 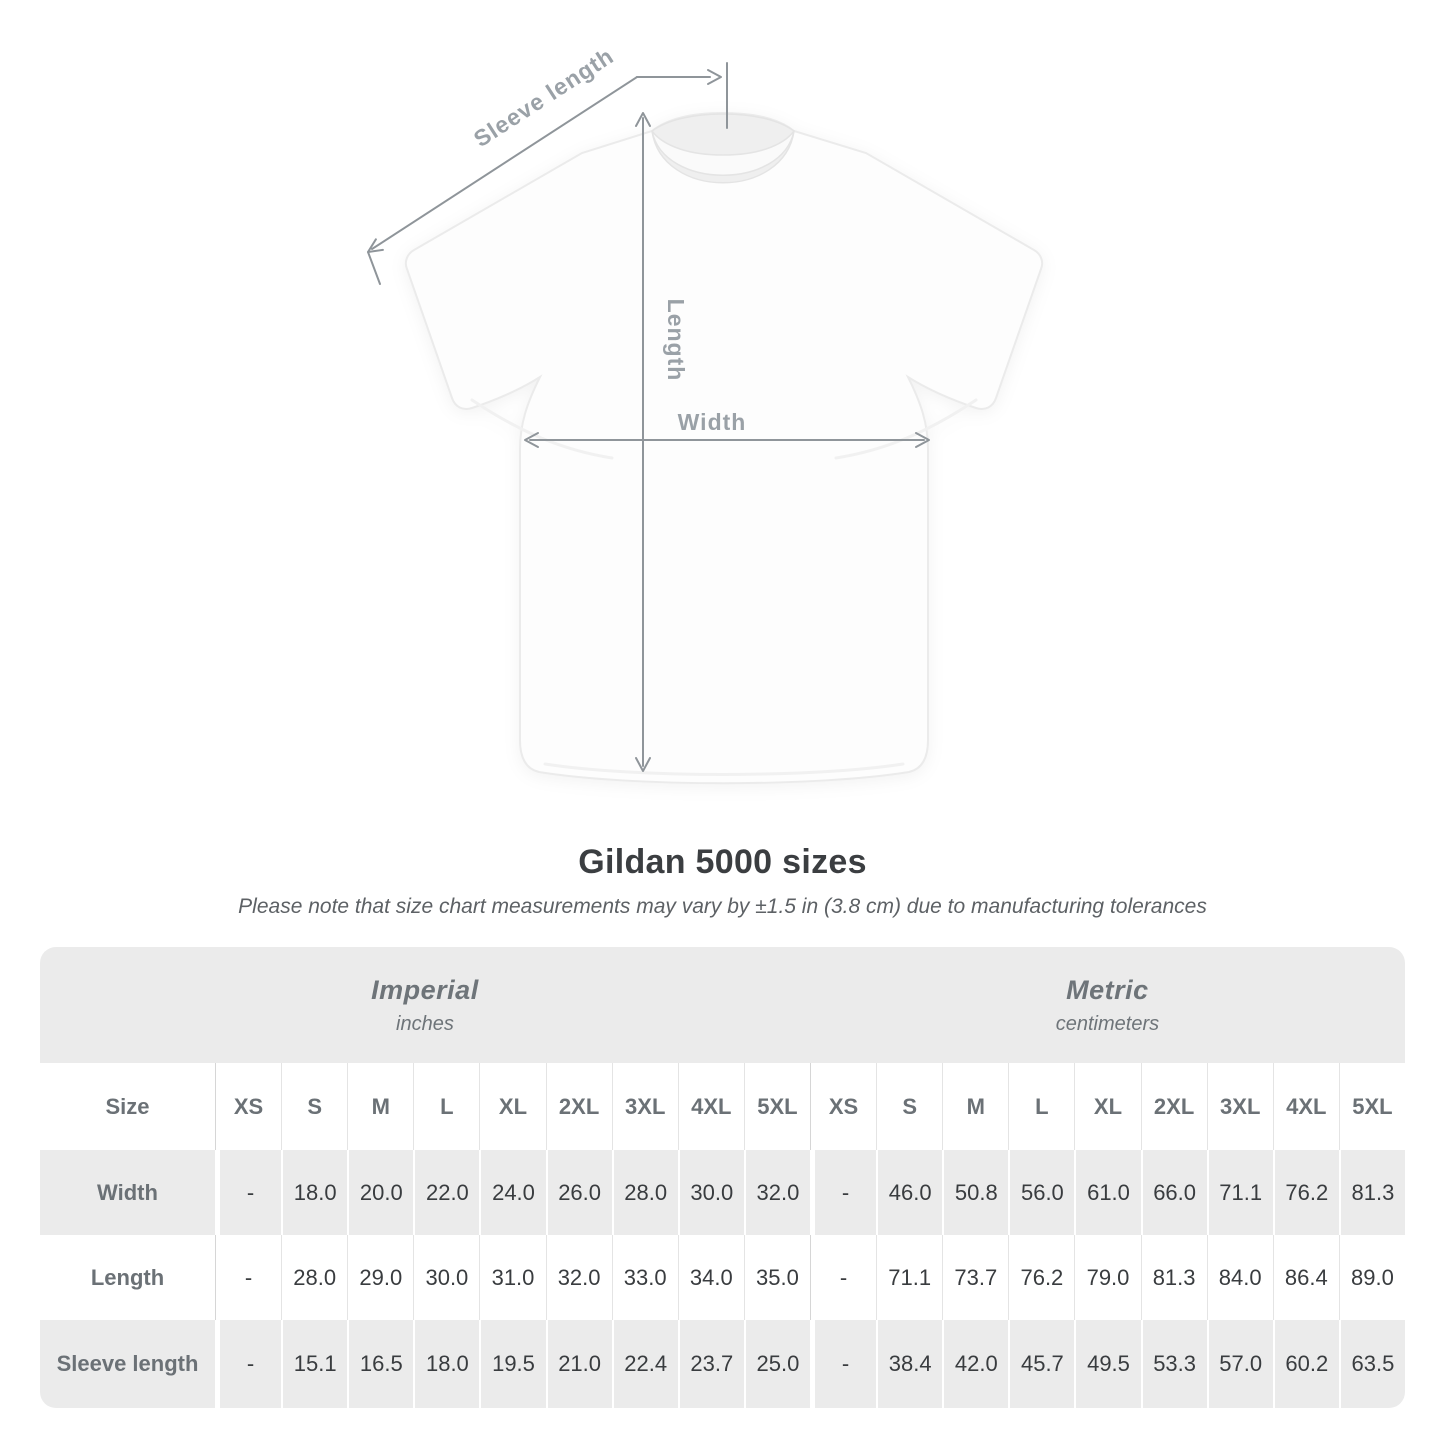 What do you see at coordinates (922, 440) in the screenshot?
I see `width-arrowhead-right` at bounding box center [922, 440].